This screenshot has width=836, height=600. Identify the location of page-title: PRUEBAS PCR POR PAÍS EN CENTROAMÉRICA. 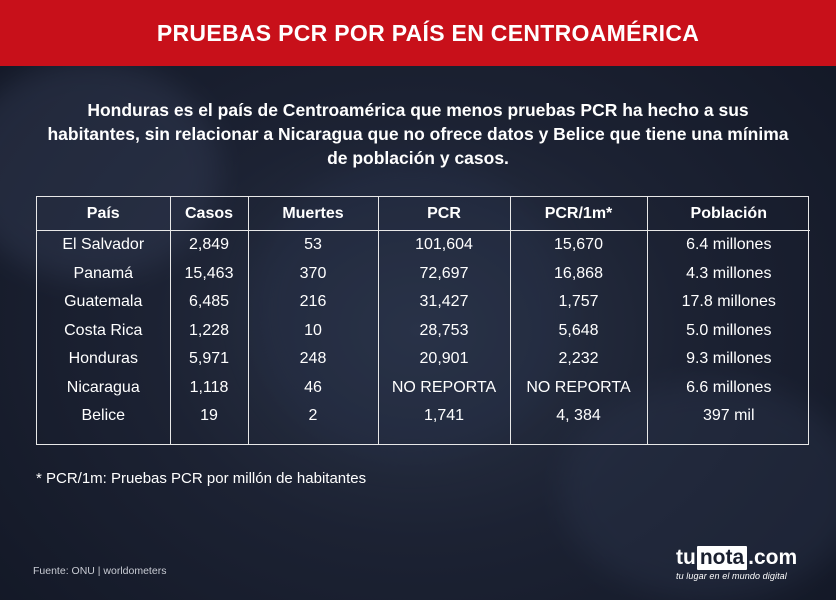
(428, 32).